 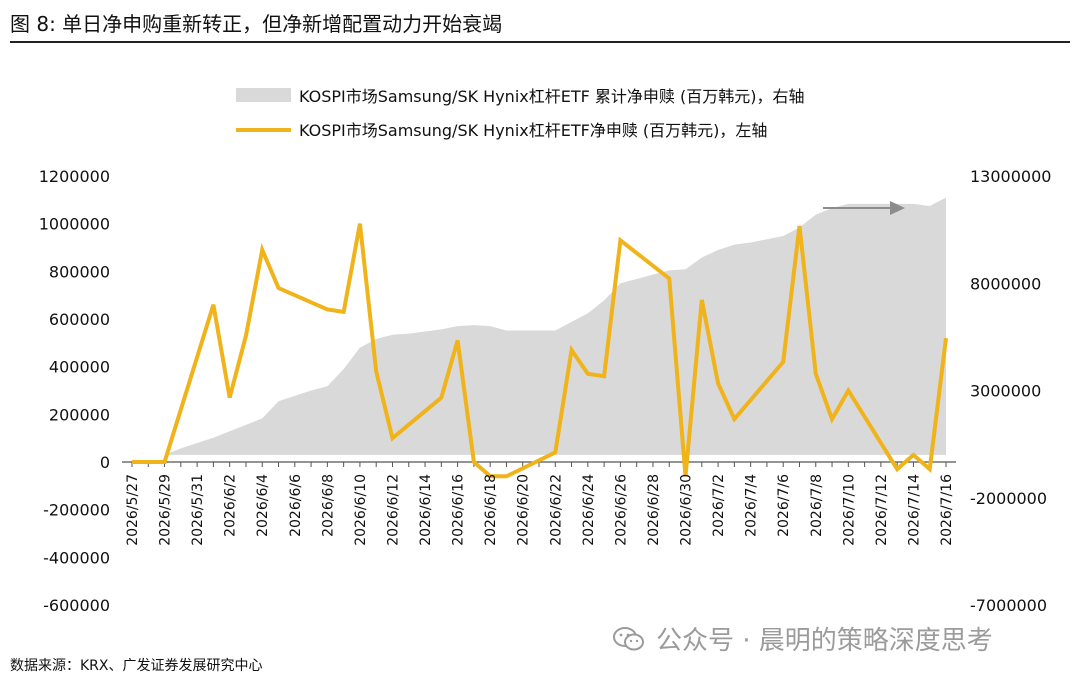 What do you see at coordinates (166, 510) in the screenshot?
I see `x-tick-label: 2026/5/29` at bounding box center [166, 510].